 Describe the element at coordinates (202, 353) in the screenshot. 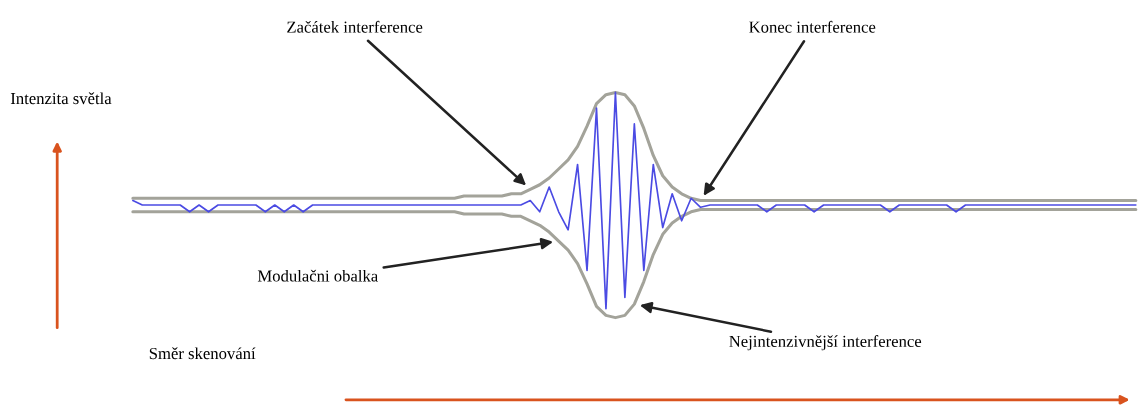

I see `x-axis-title: Směr skenování` at that location.